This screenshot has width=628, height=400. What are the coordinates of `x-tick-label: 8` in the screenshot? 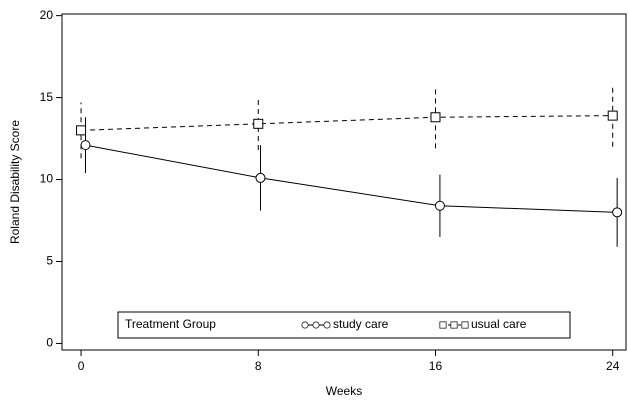 It's located at (258, 366).